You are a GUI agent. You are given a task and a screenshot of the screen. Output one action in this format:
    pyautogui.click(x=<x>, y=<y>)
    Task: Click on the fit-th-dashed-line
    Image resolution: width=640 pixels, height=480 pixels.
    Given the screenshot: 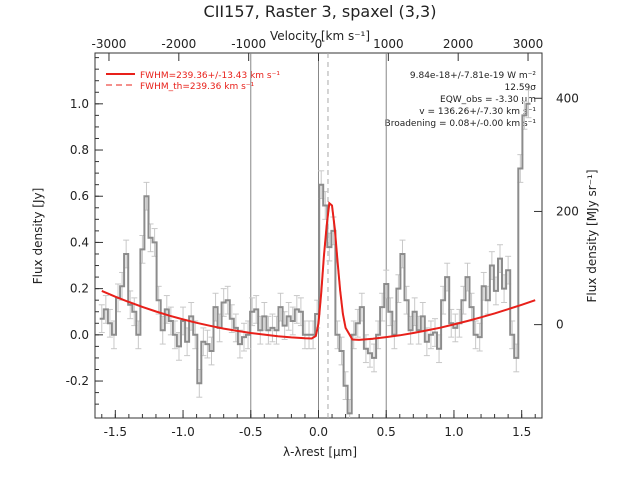 What is the action you would take?
    pyautogui.click(x=331, y=269)
    